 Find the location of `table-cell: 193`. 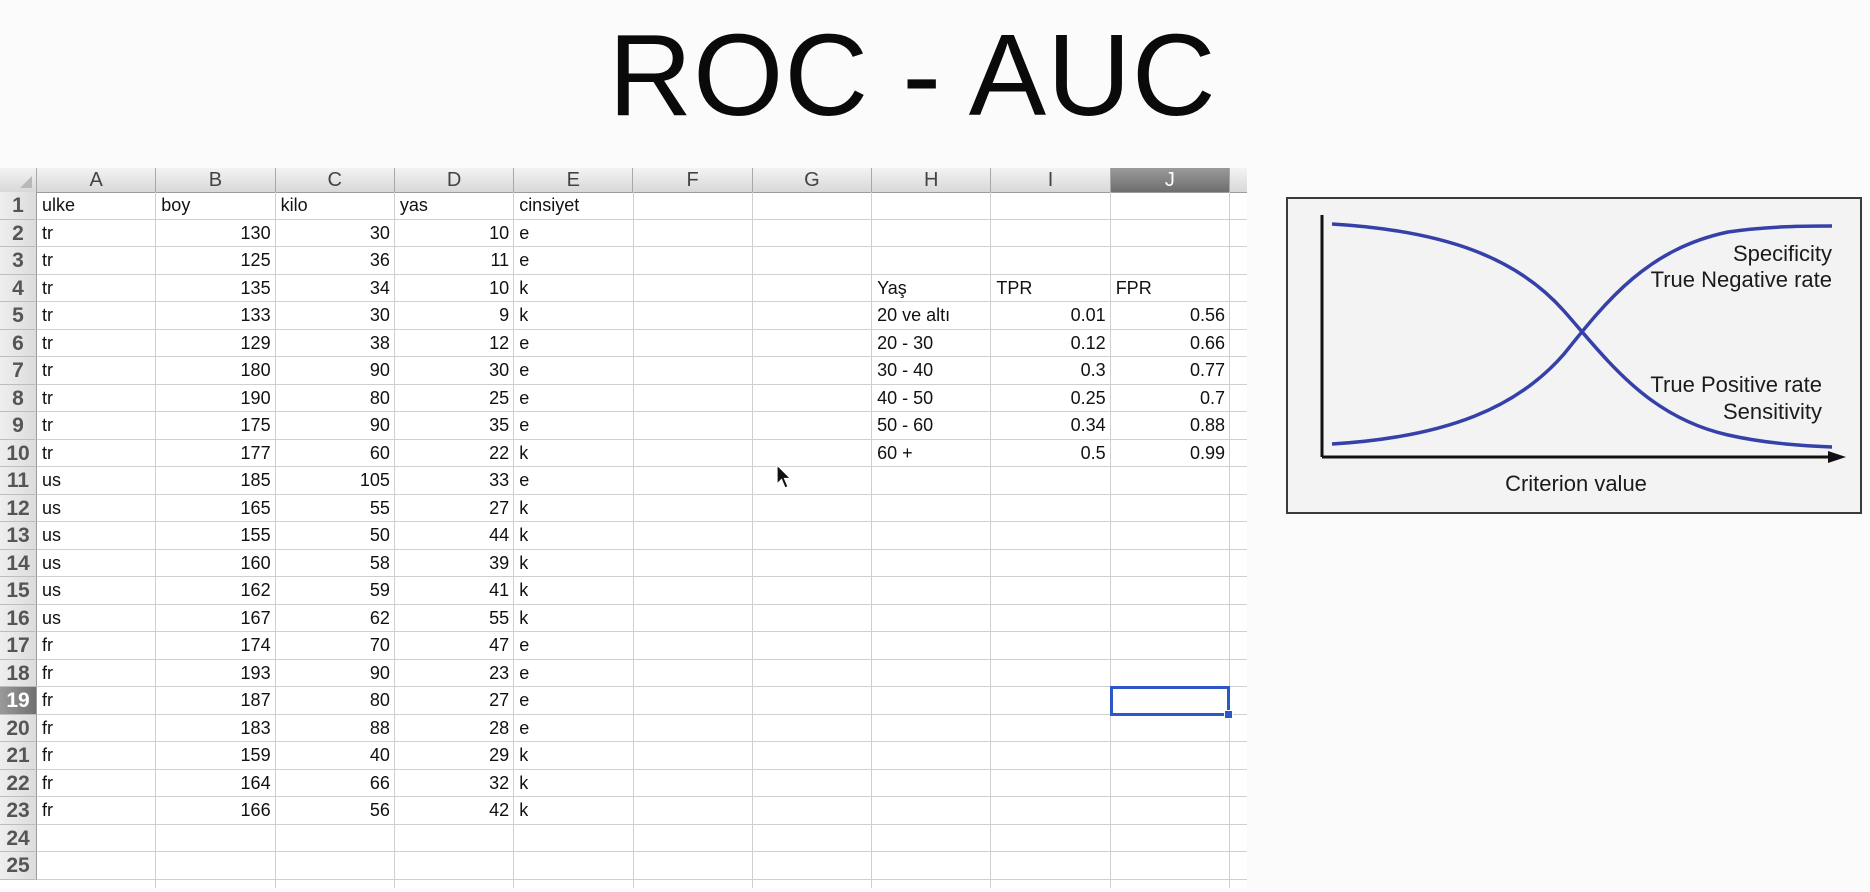

table-cell: 193 is located at coordinates (255, 672).